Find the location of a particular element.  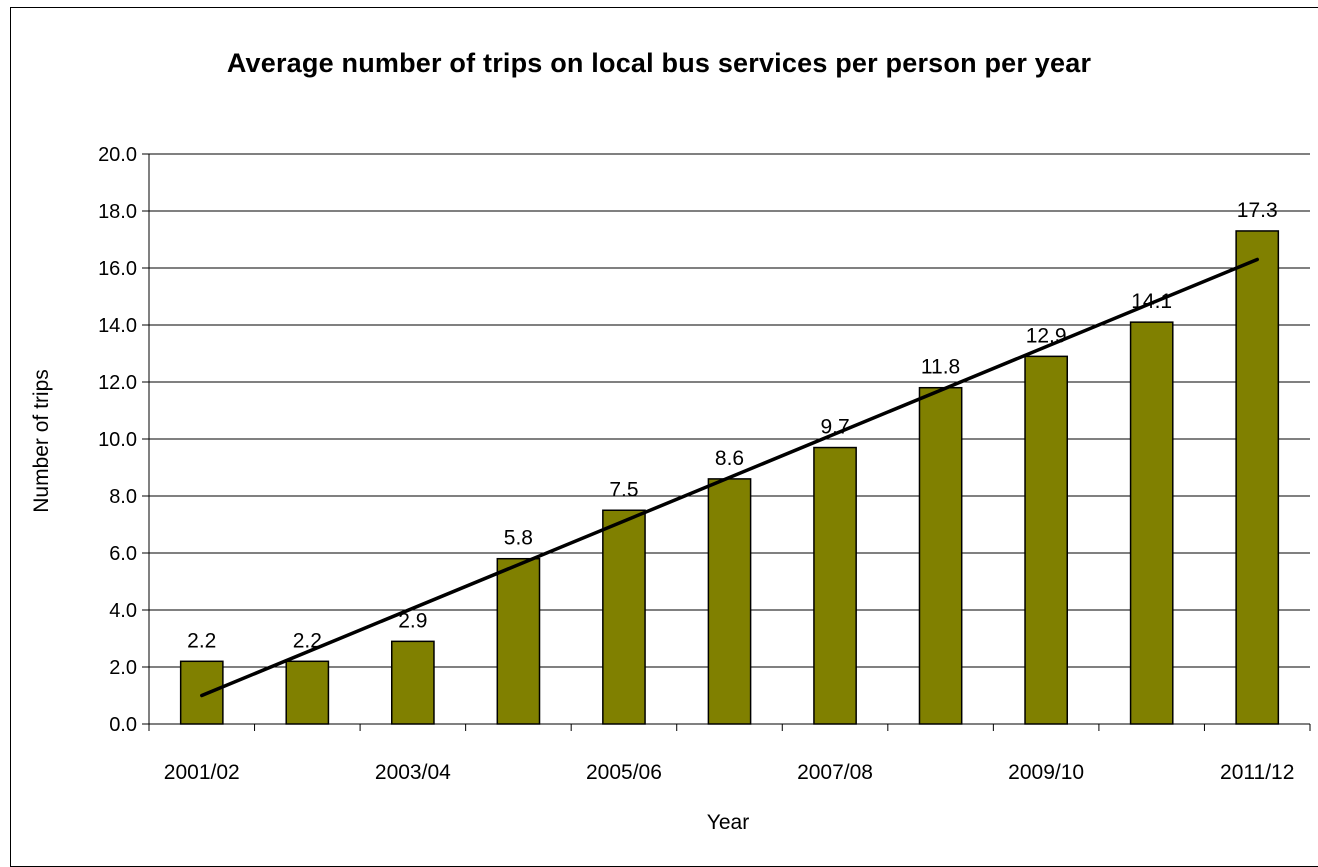

data-label: 12.9 is located at coordinates (1046, 335).